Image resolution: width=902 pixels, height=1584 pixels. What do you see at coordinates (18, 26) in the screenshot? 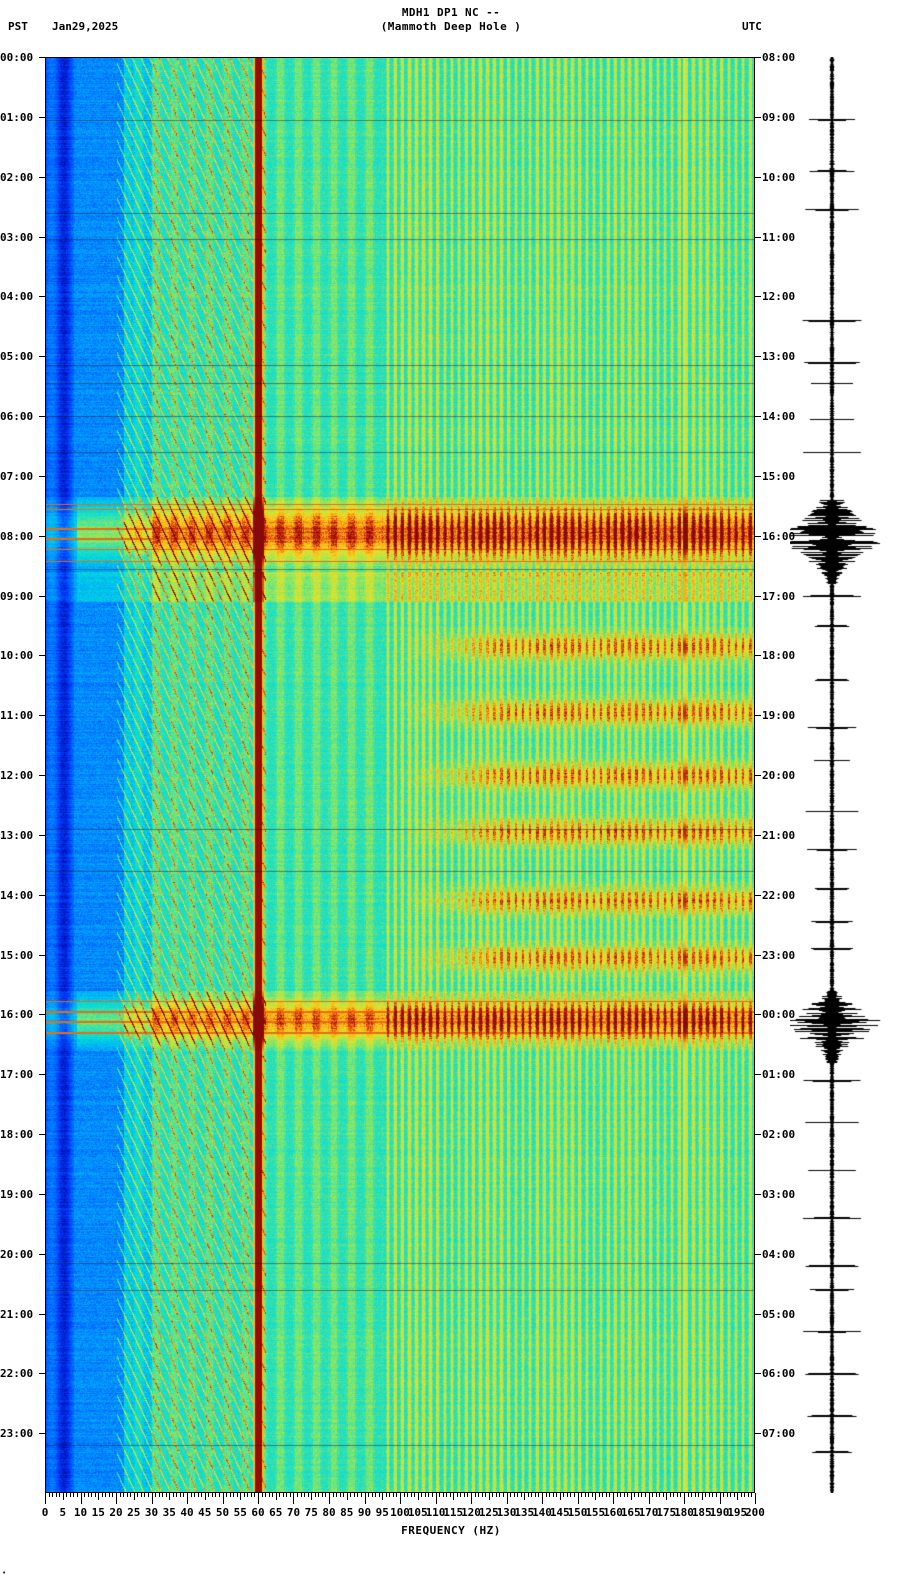
I see `left-timezone-label: PST` at bounding box center [18, 26].